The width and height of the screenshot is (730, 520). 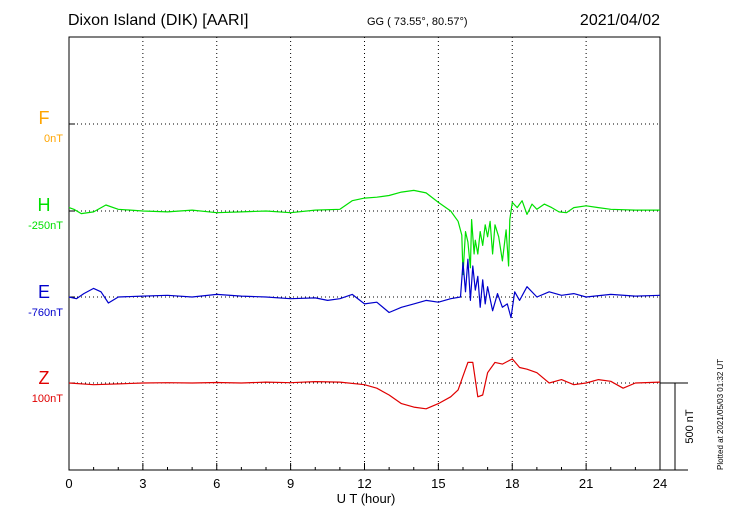 I want to click on trace-h, so click(x=364, y=232).